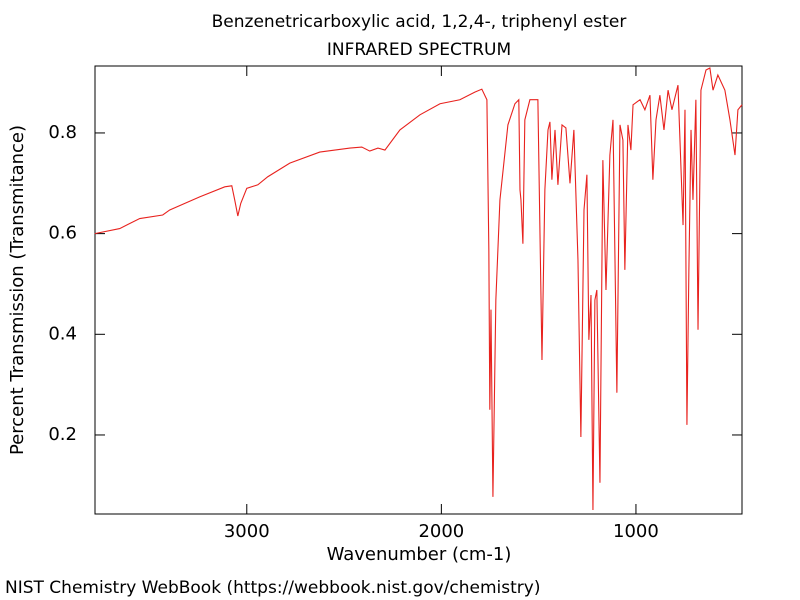 The height and width of the screenshot is (600, 800). I want to click on x-tick-label: 2000, so click(441, 531).